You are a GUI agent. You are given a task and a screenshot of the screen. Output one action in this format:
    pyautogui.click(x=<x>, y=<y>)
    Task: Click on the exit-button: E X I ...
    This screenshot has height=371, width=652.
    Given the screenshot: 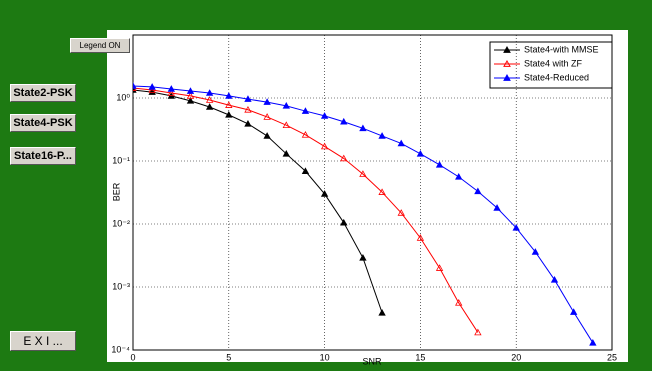 What is the action you would take?
    pyautogui.click(x=43, y=341)
    